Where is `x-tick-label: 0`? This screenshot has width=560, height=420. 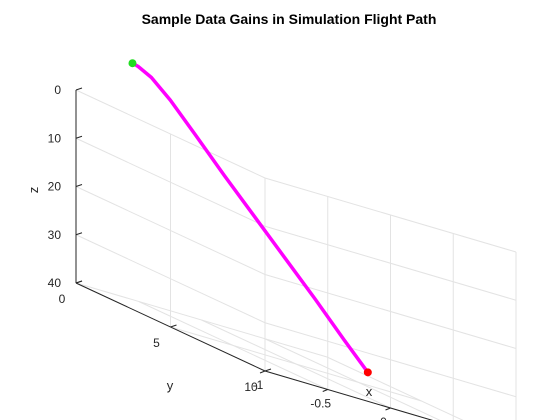
x-tick-label: 0 is located at coordinates (383, 417).